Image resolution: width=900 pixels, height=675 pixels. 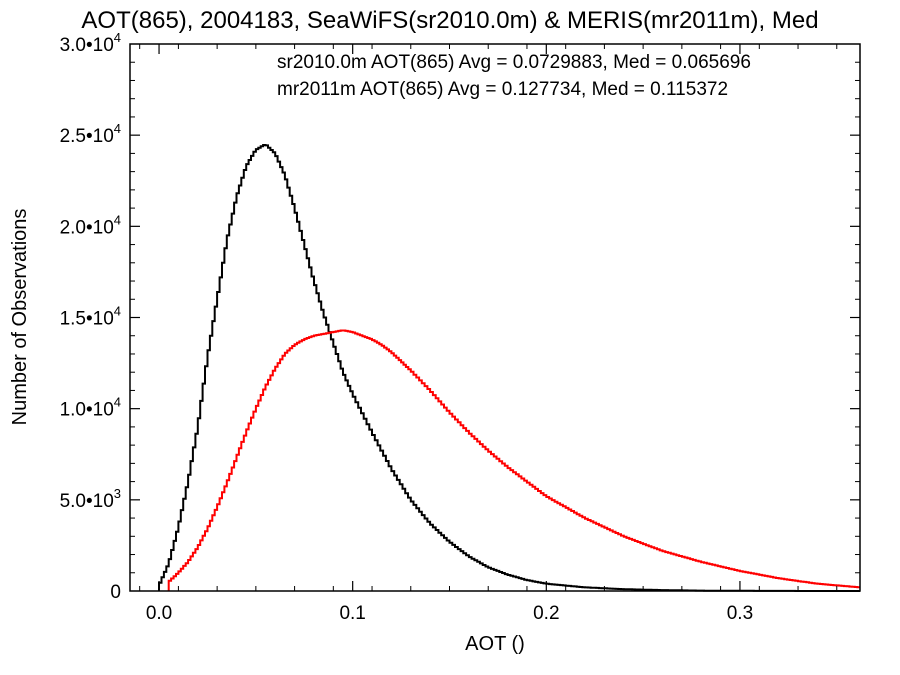 What do you see at coordinates (449, 613) in the screenshot?
I see `x-tick-labels: 0.0 0.1 0.2 0.3` at bounding box center [449, 613].